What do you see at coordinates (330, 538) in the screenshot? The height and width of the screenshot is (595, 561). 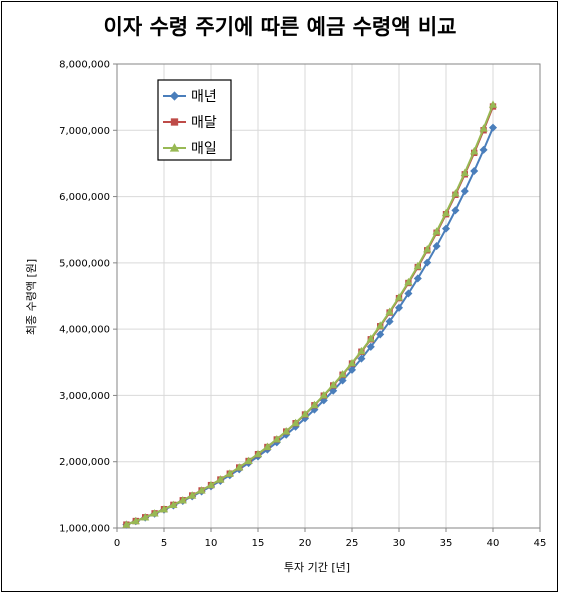 I see `x-axis-ticks: 0 5 10 15 20 25 30 35 40 45` at bounding box center [330, 538].